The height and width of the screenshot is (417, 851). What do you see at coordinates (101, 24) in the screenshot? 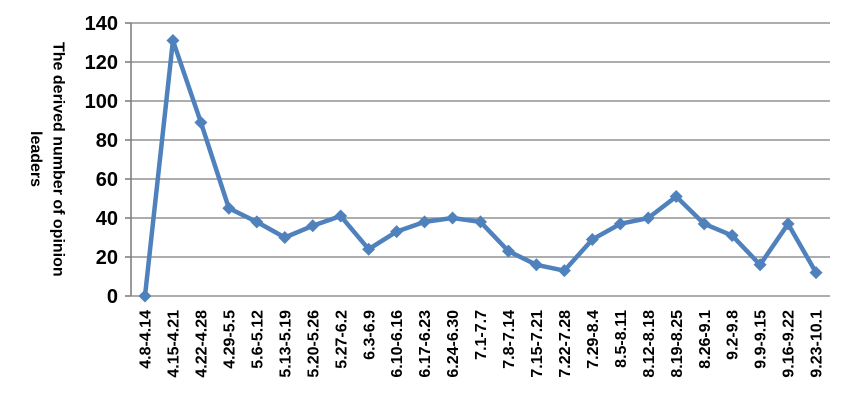
I see `y-tick-label: 140` at bounding box center [101, 24].